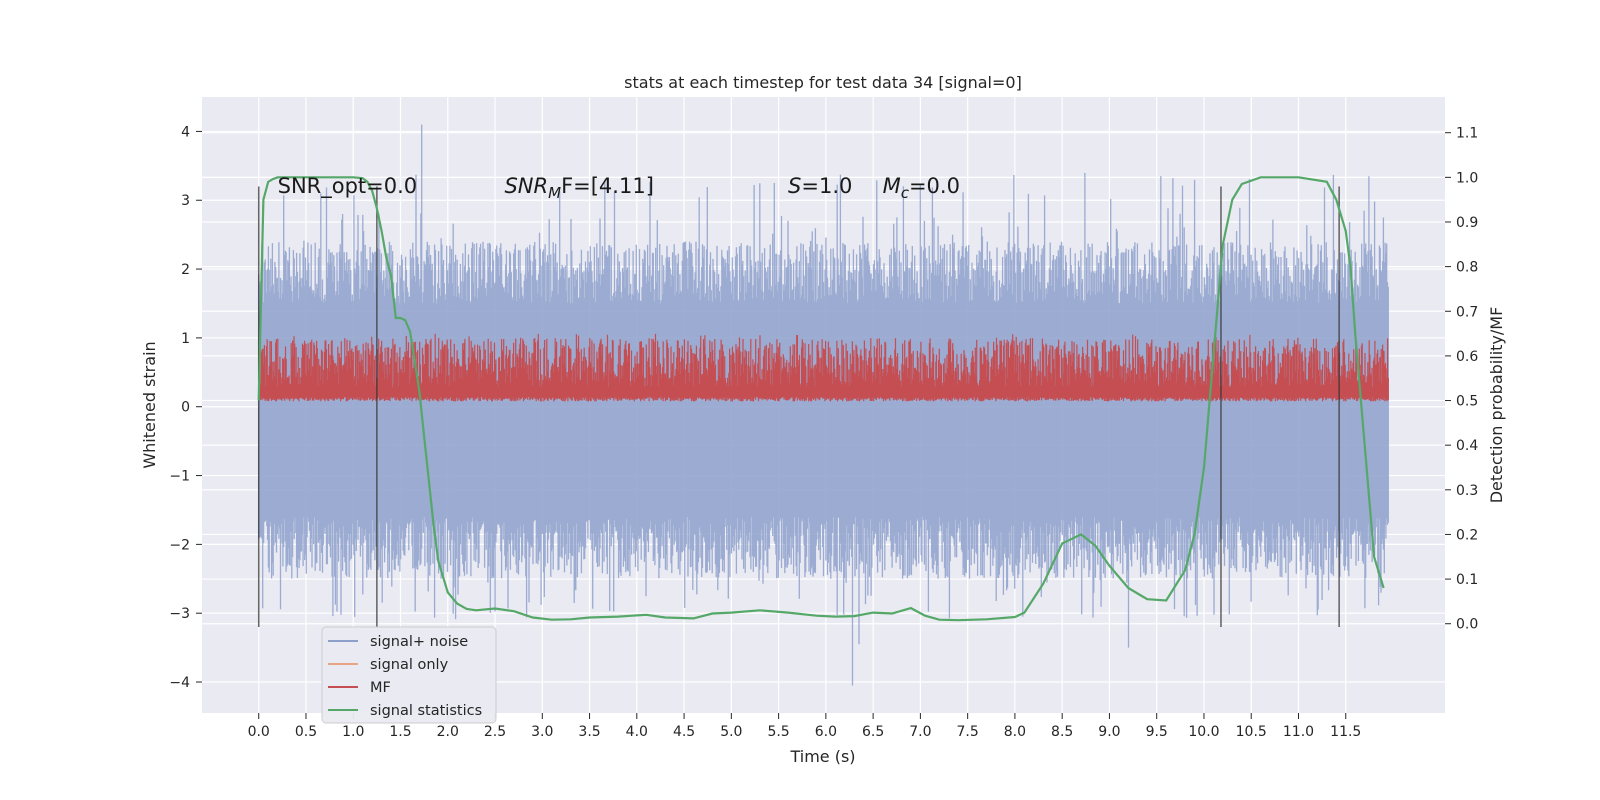 This screenshot has height=800, width=1600. I want to click on x-tick-label: 8.0, so click(1015, 732).